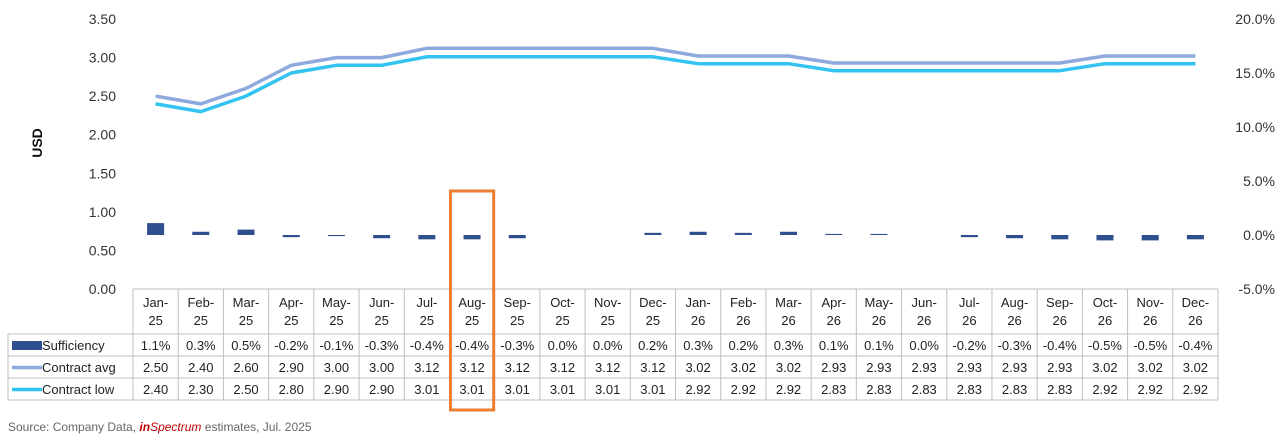 This screenshot has height=435, width=1281. I want to click on y-axis-label: USD, so click(37, 143).